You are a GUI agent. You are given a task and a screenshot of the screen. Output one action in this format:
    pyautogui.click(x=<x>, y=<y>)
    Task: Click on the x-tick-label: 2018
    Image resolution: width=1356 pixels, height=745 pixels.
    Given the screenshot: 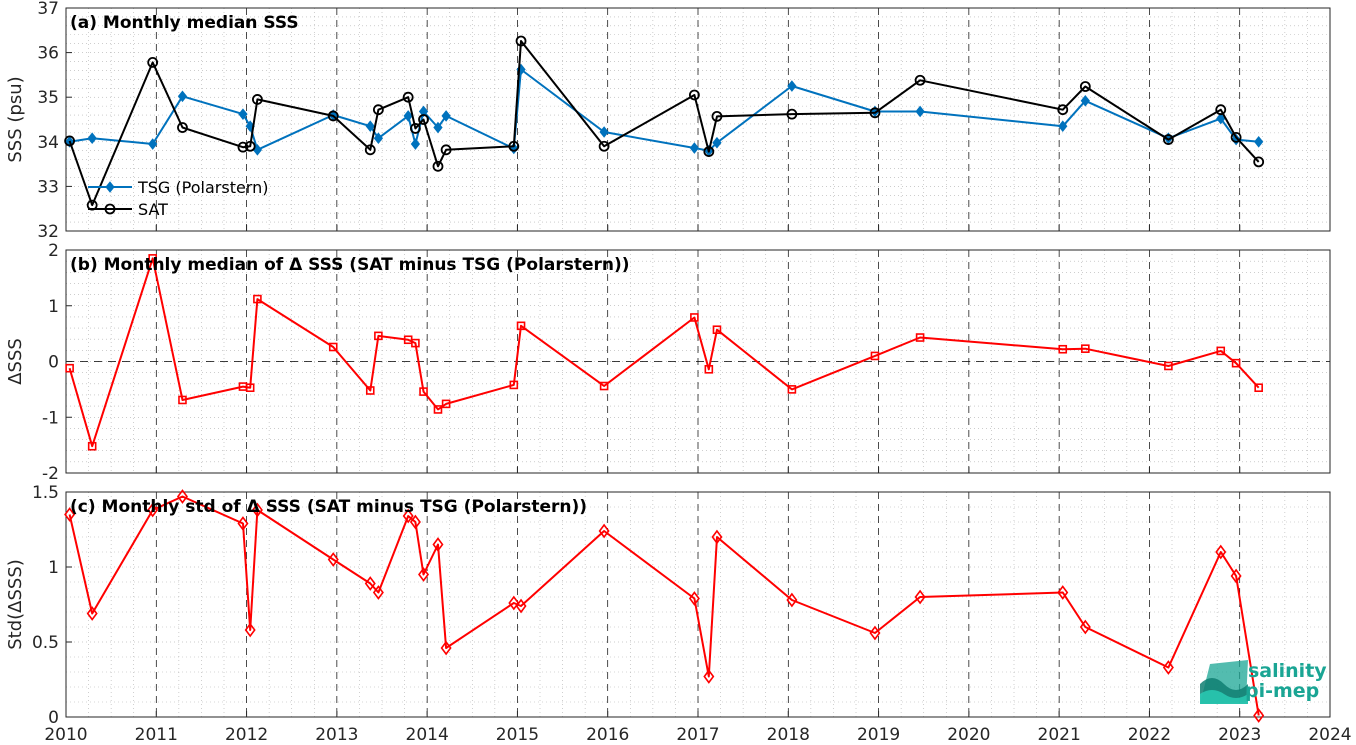 What is the action you would take?
    pyautogui.click(x=788, y=735)
    